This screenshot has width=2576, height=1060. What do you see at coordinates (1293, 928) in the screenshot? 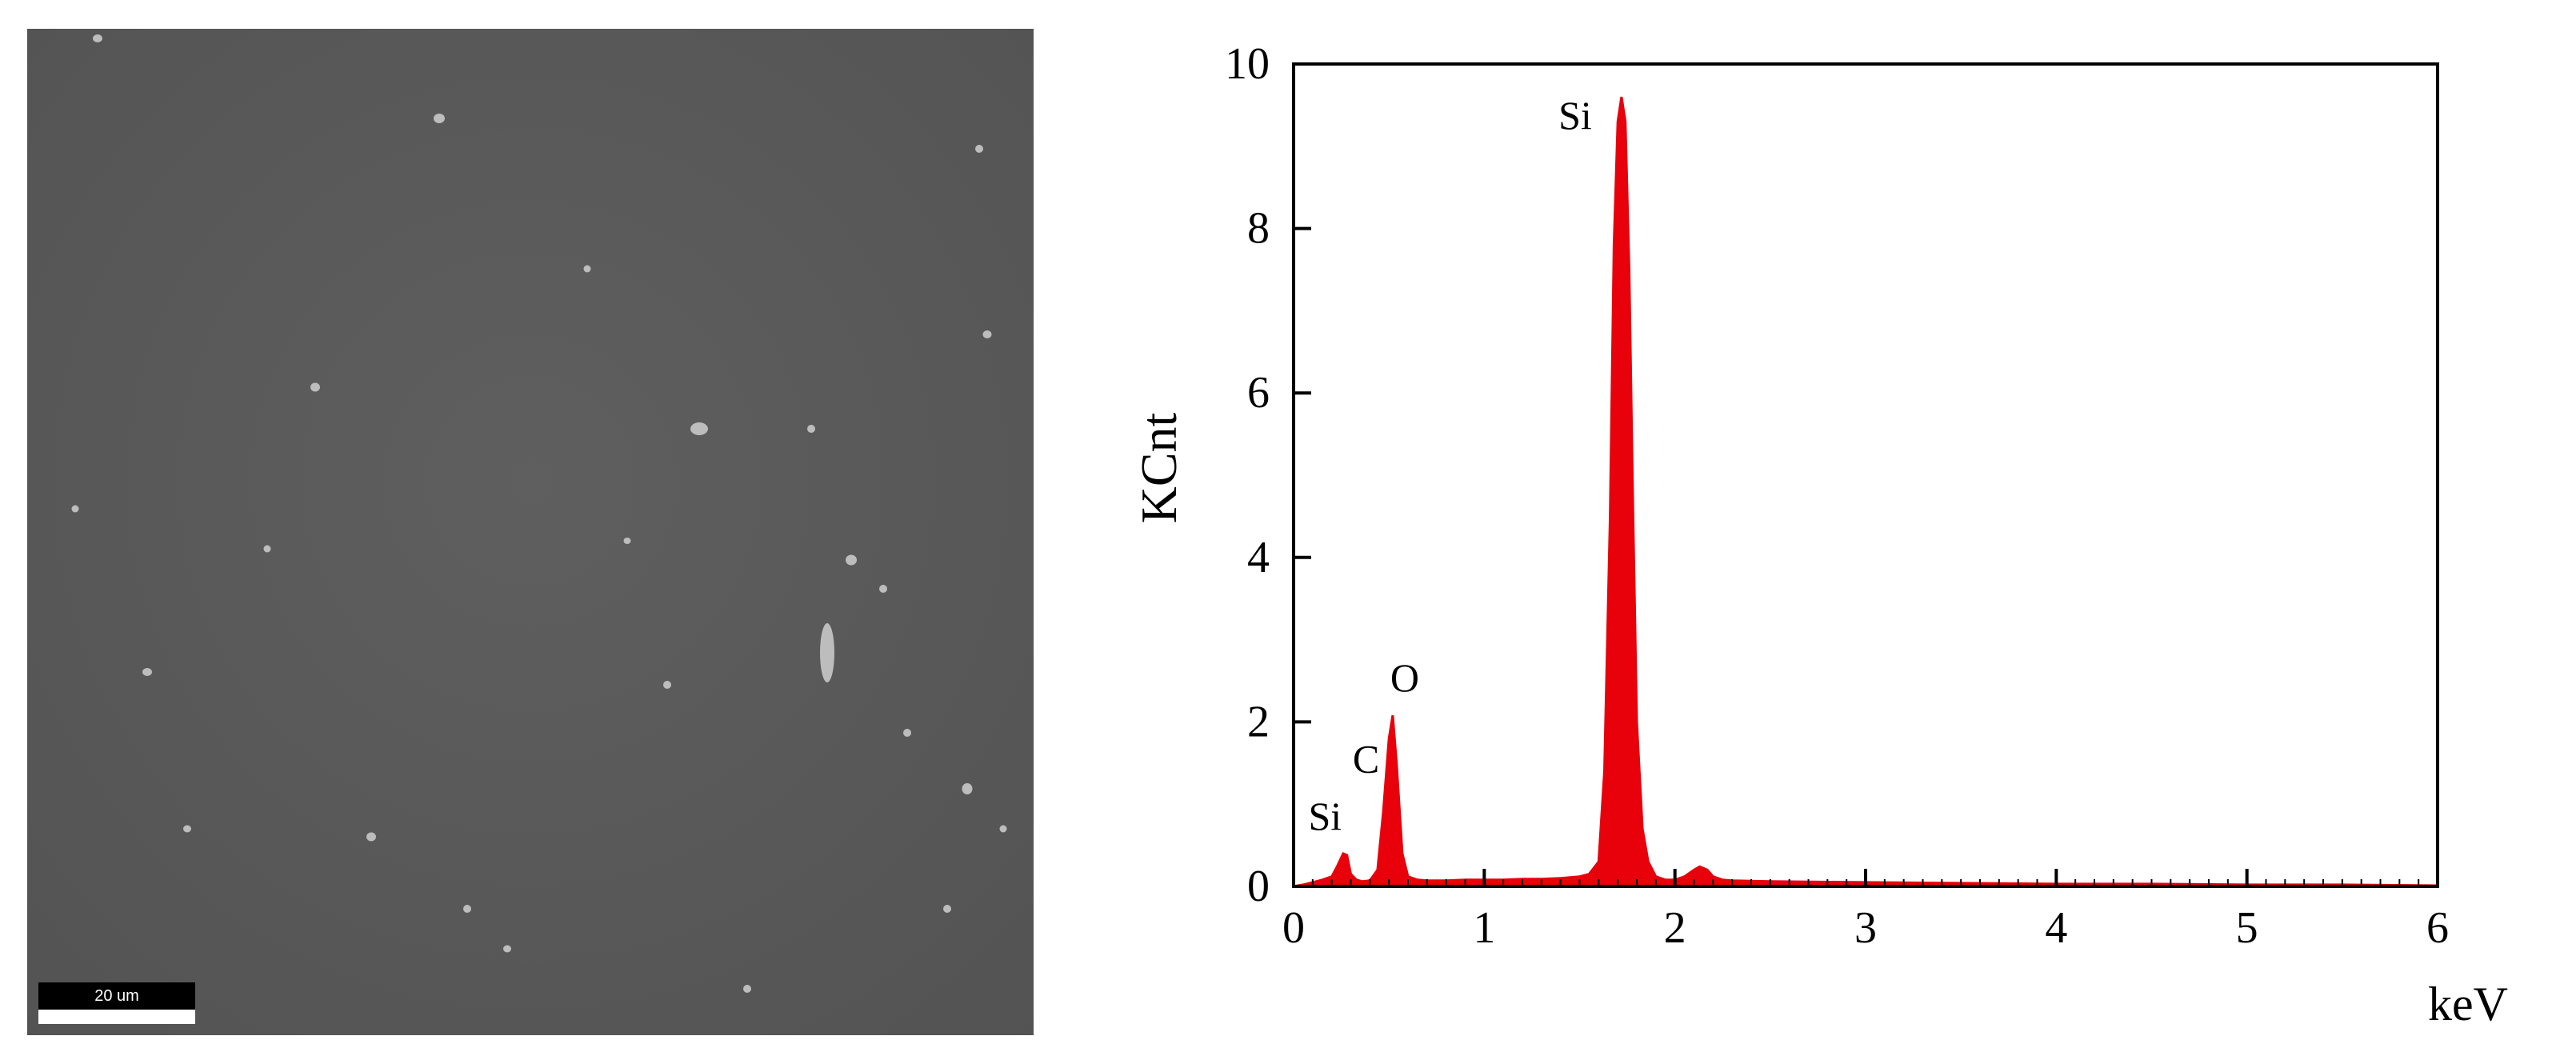
I see `x-tick-label: 0` at bounding box center [1293, 928].